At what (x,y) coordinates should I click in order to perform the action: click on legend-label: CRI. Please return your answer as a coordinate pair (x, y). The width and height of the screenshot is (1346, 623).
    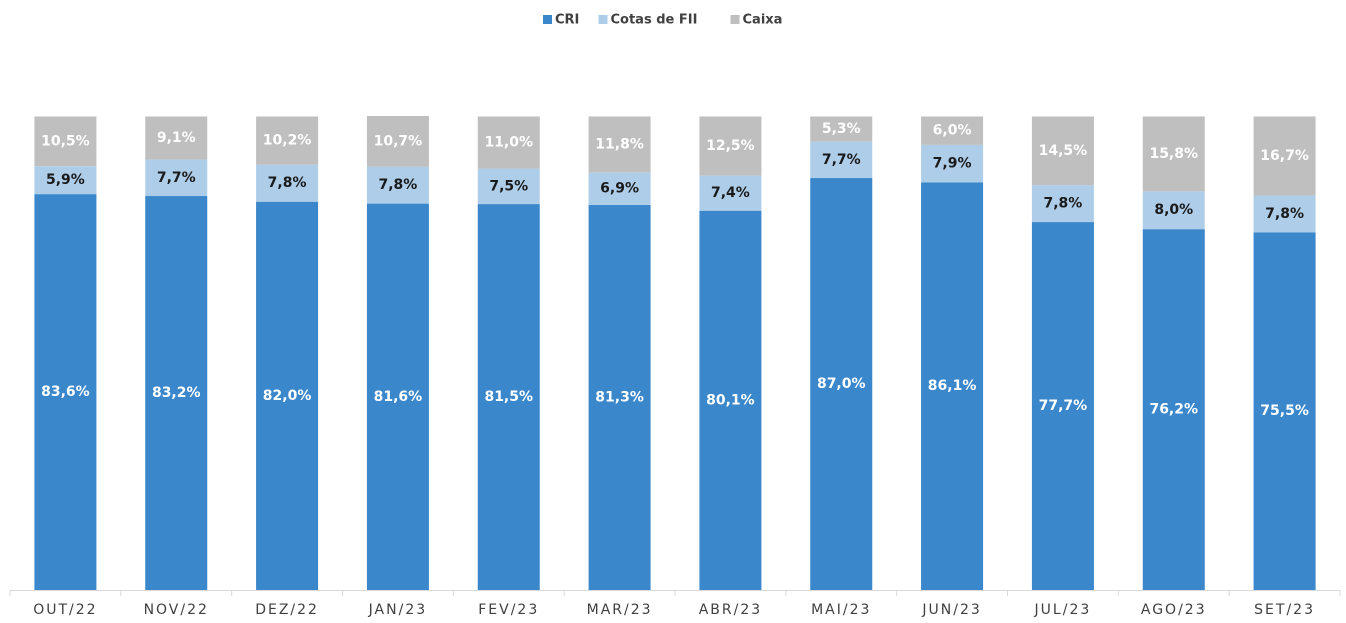
    Looking at the image, I should click on (567, 20).